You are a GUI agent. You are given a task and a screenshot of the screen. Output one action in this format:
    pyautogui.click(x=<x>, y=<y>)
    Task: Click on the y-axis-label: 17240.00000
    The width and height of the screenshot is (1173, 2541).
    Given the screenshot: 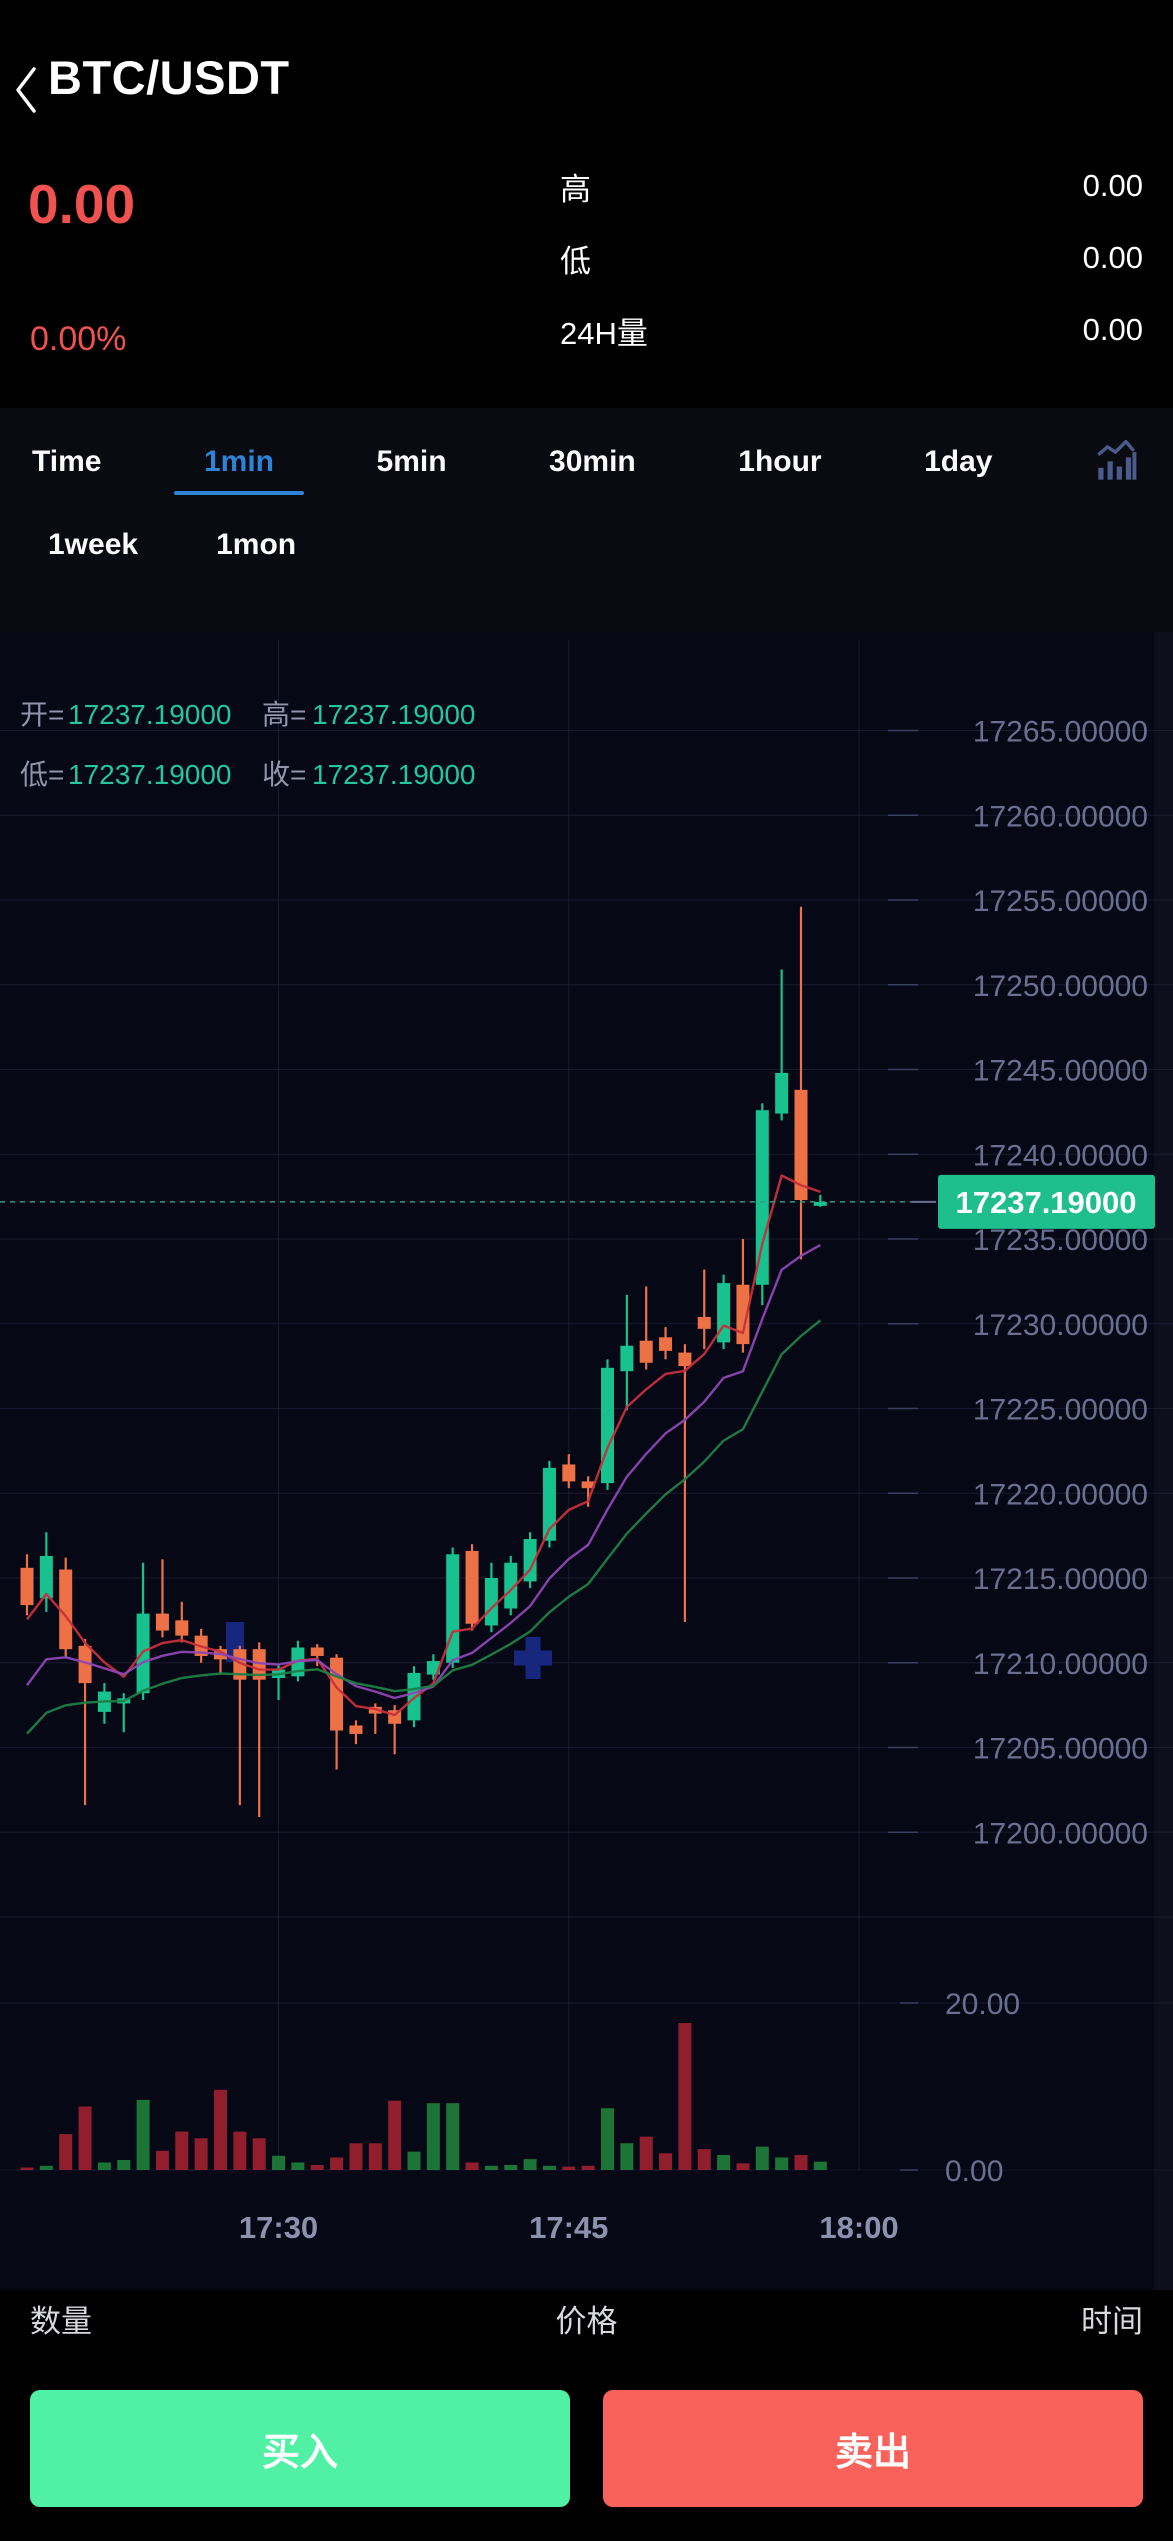 What is the action you would take?
    pyautogui.click(x=1060, y=1155)
    